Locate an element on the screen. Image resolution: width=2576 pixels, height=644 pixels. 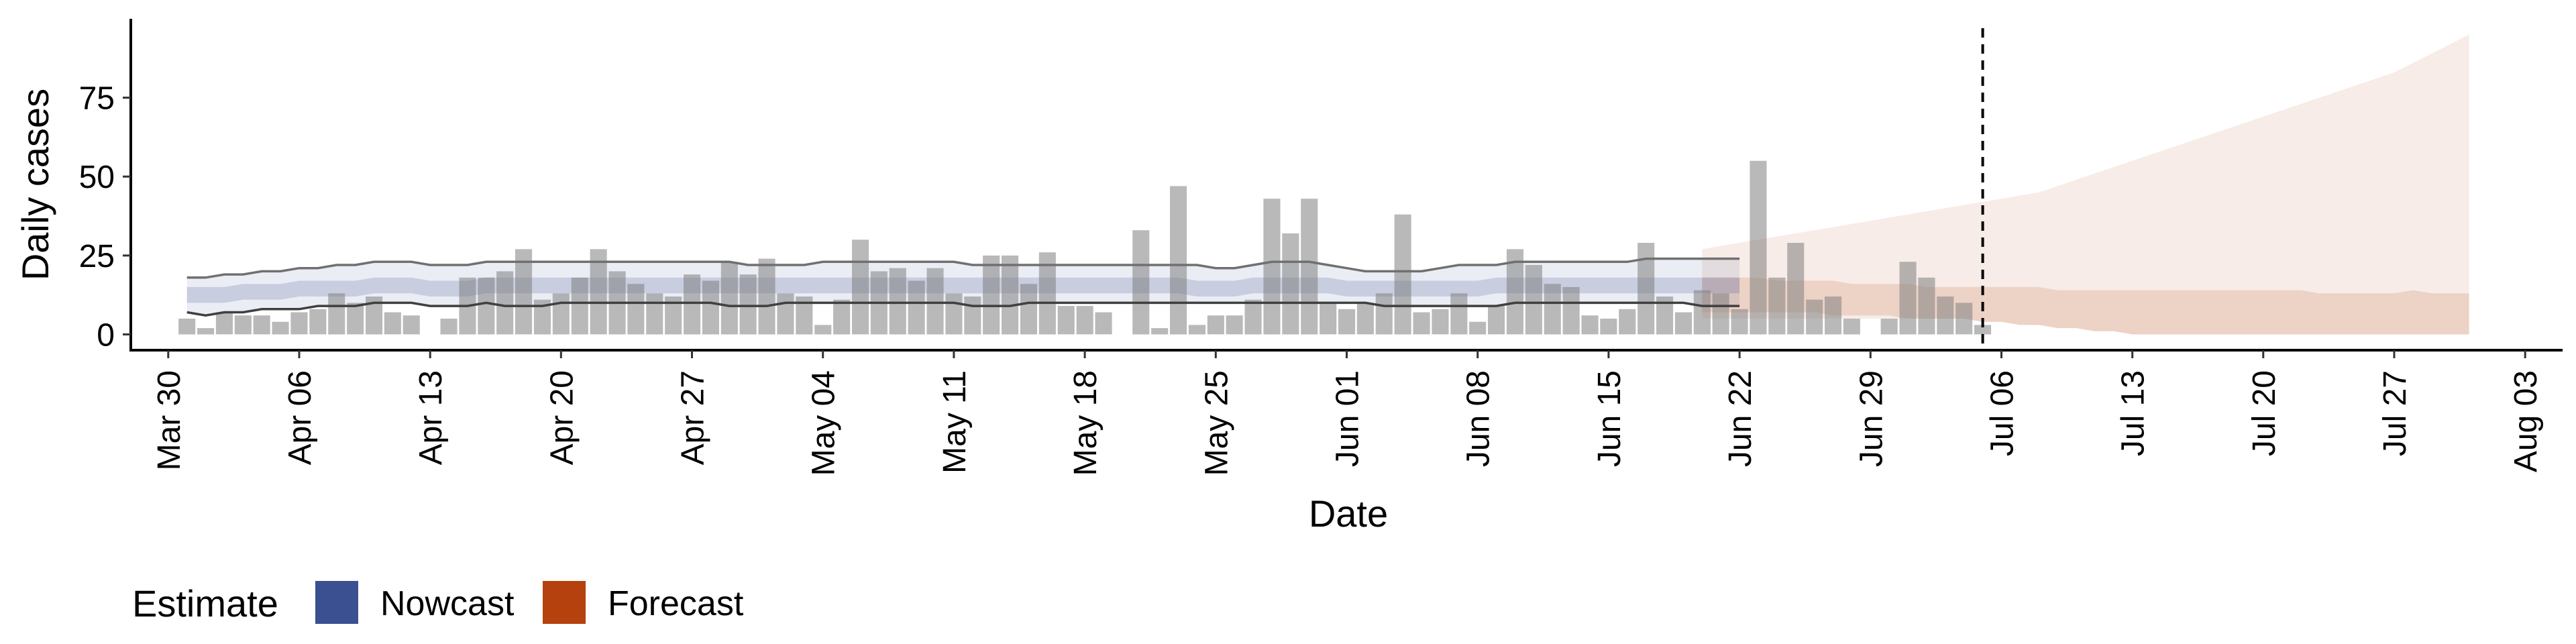
x-tick-label: Jun 01 is located at coordinates (1348, 418).